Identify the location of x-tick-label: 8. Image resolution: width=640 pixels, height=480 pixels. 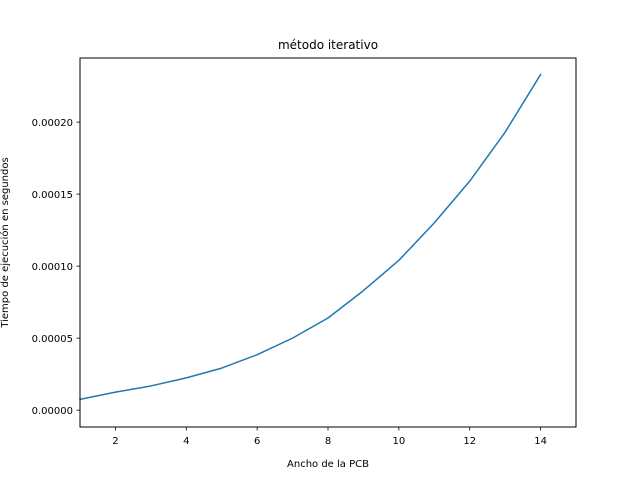
(328, 441).